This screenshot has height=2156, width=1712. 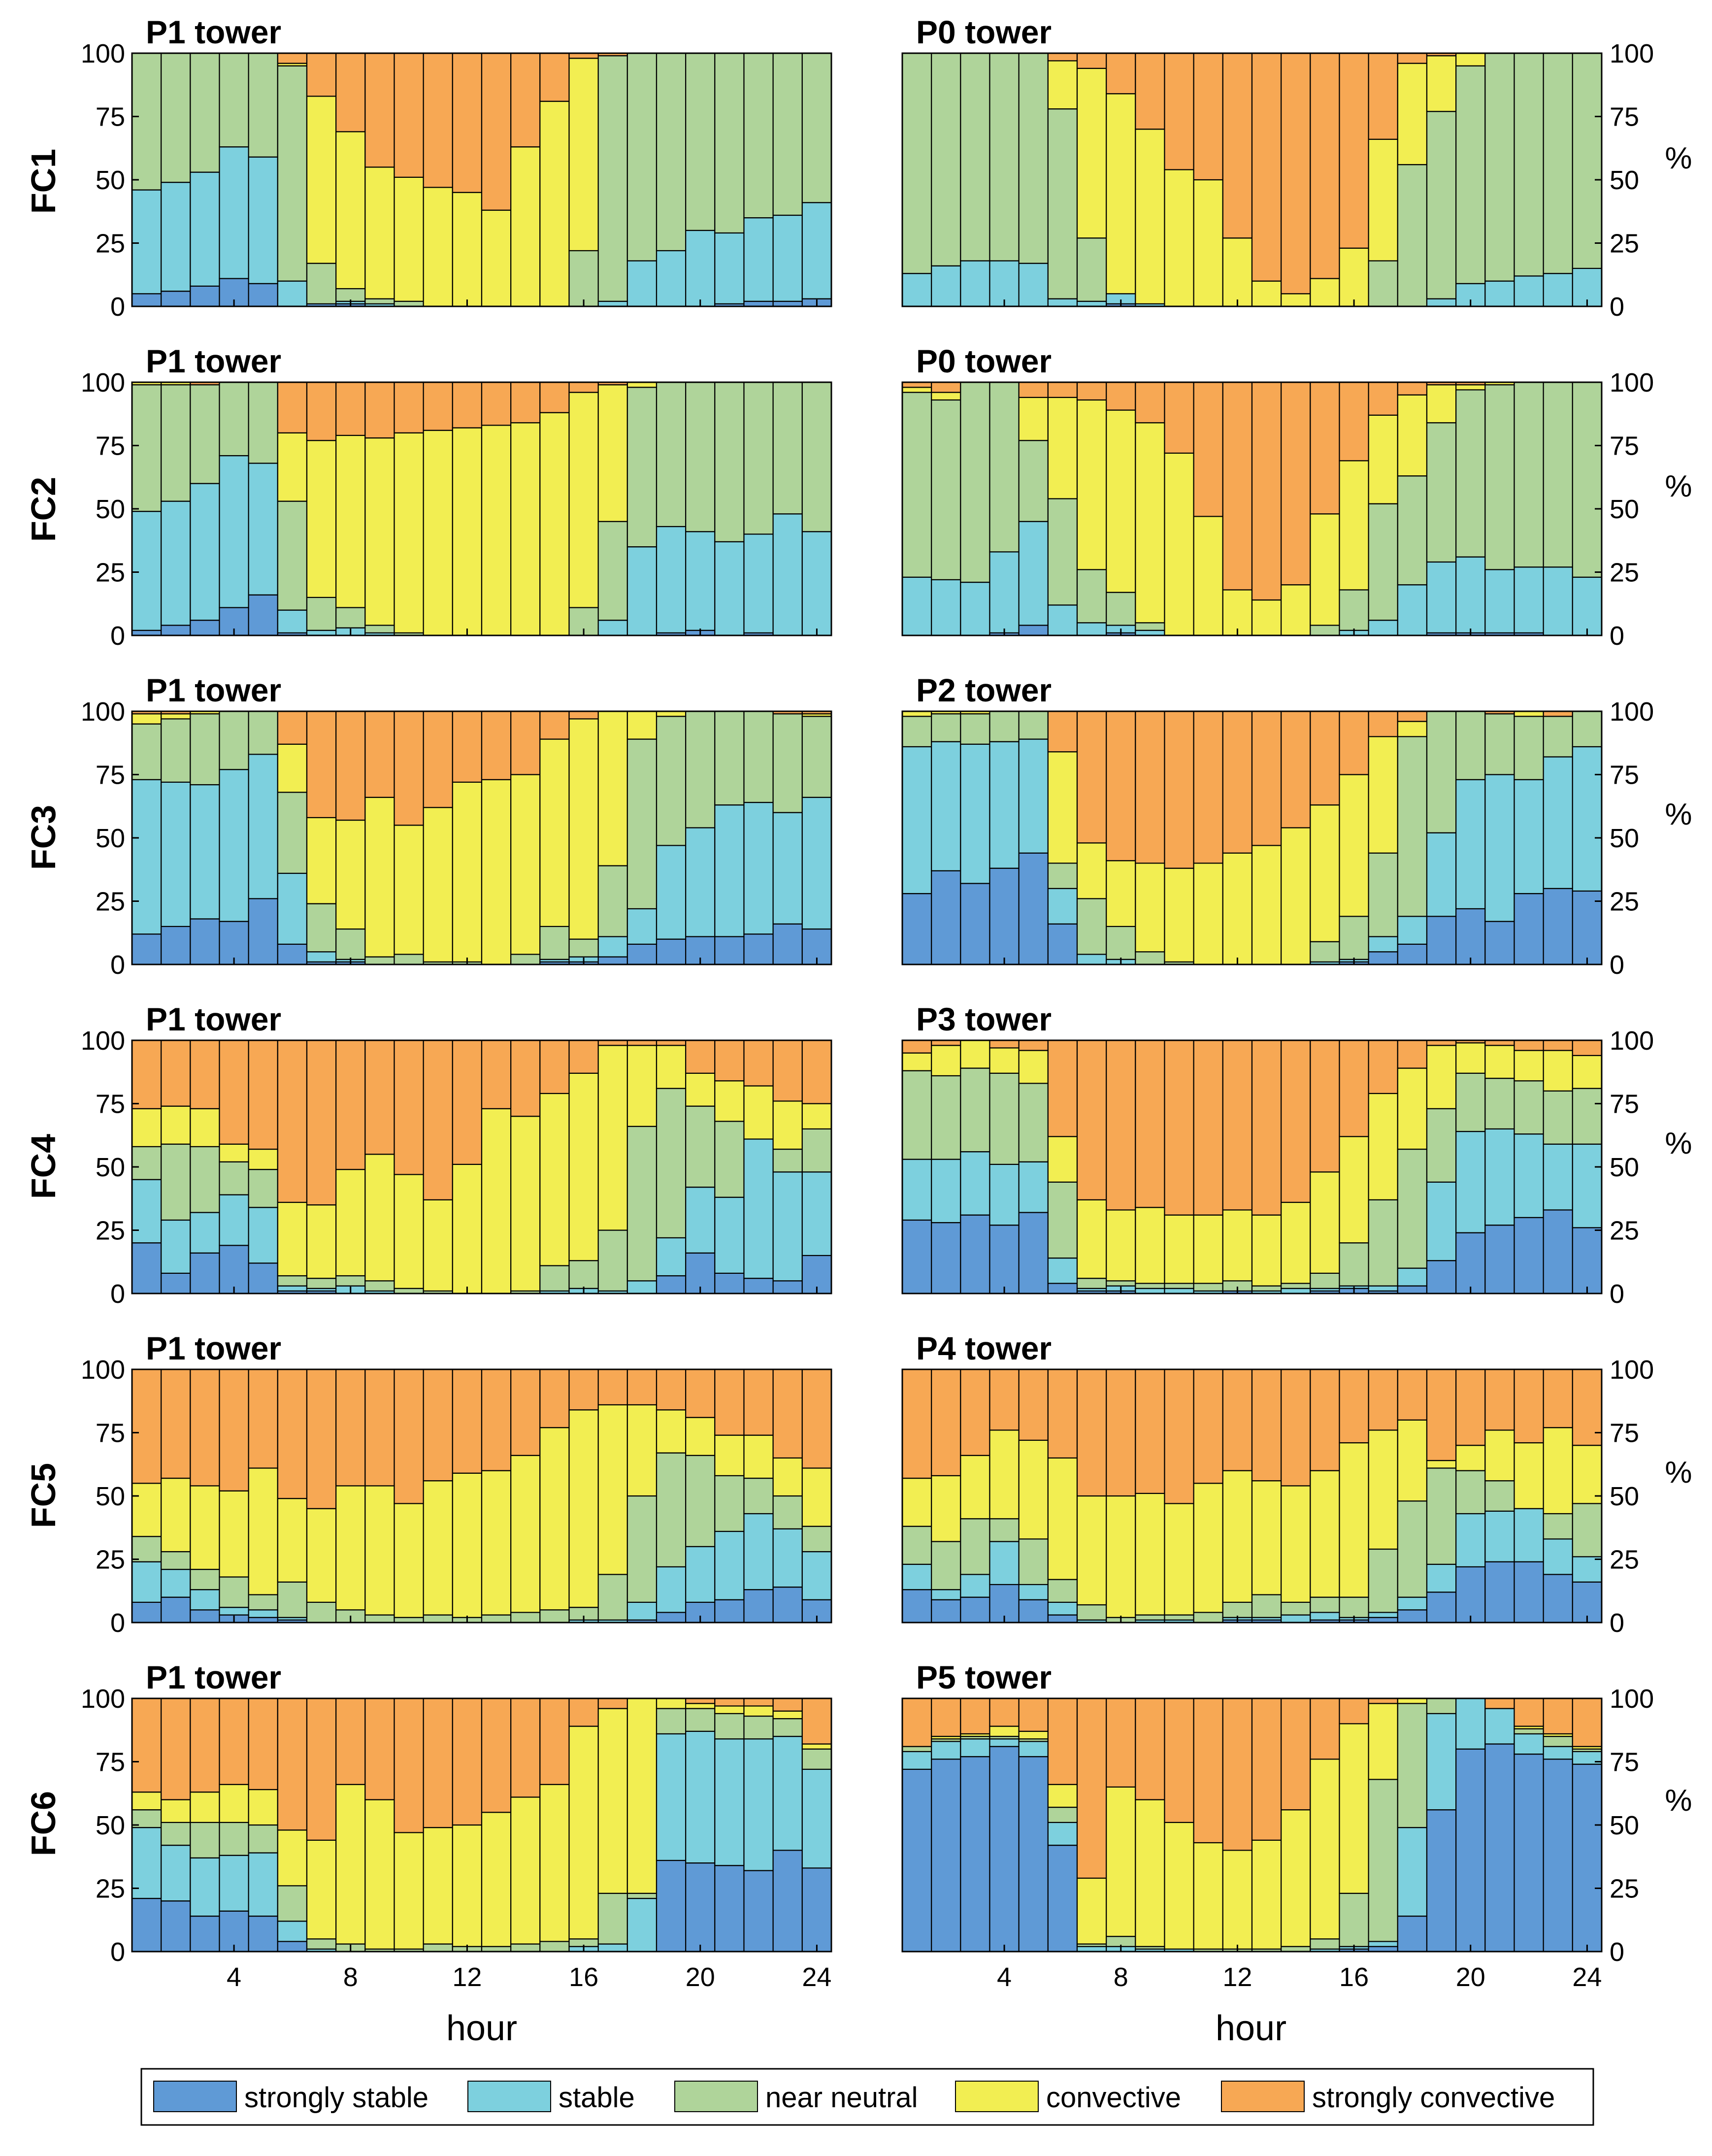 I want to click on x-tick-label: 24, so click(x=816, y=1977).